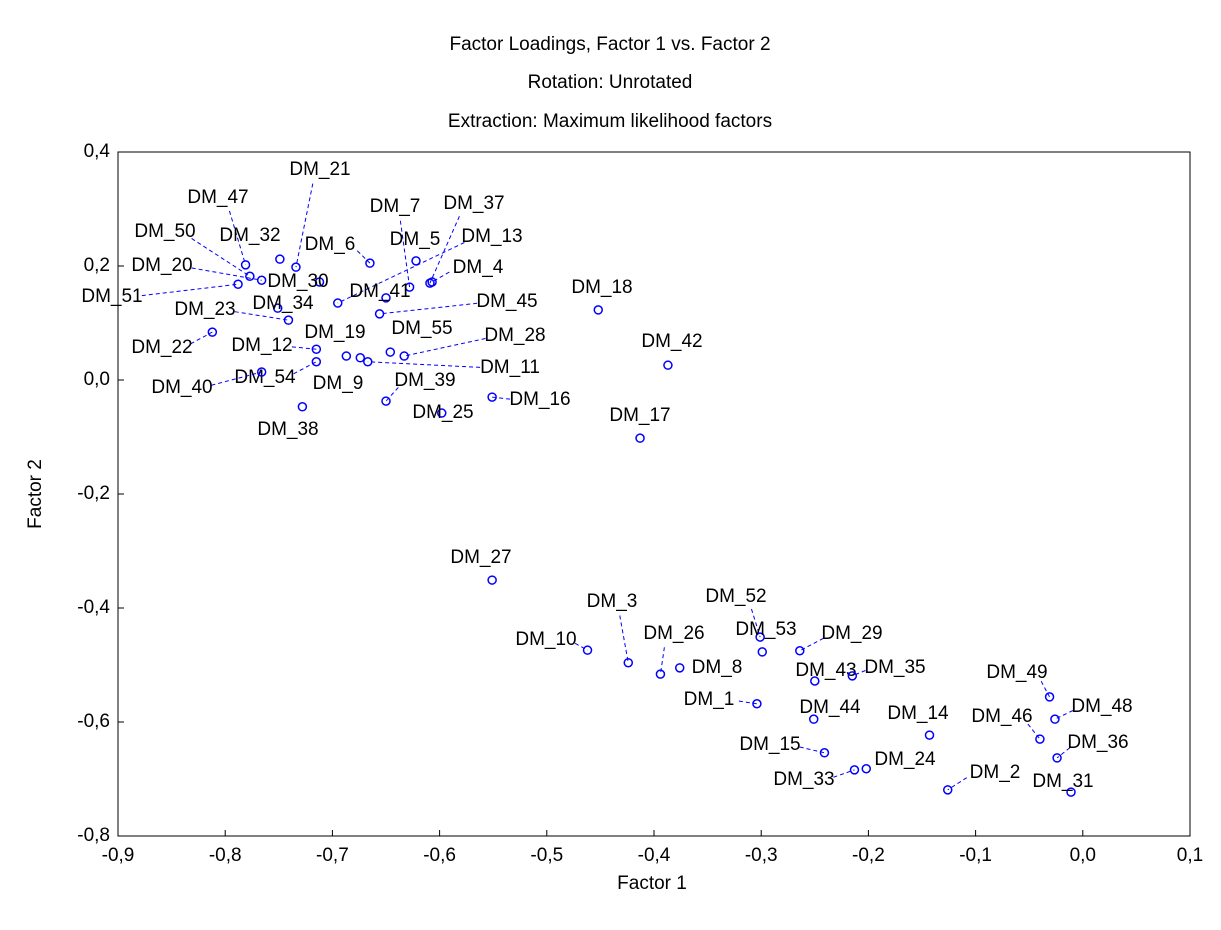 Image resolution: width=1221 pixels, height=930 pixels. What do you see at coordinates (181, 387) in the screenshot?
I see `point-label: DM_40` at bounding box center [181, 387].